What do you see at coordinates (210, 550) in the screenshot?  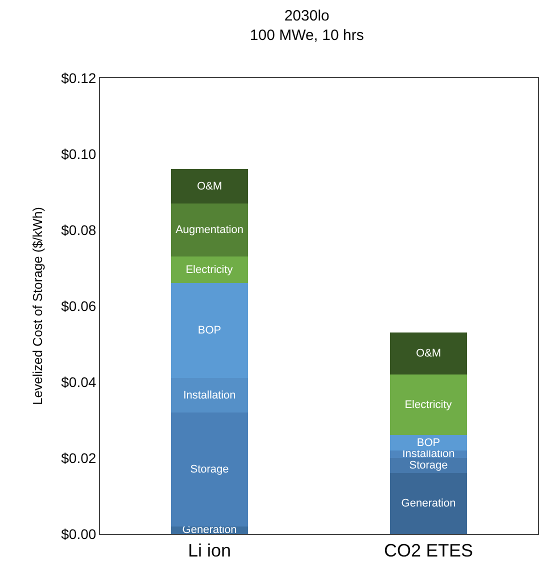 I see `x-tick-label: Li ion` at bounding box center [210, 550].